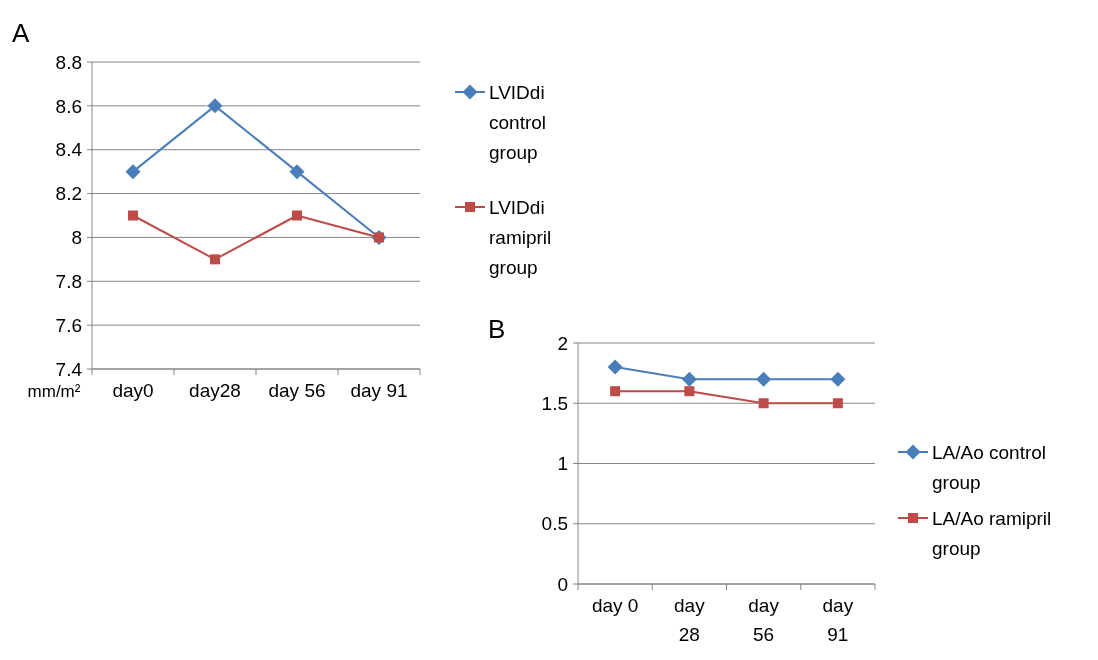 This screenshot has height=660, width=1098. Describe the element at coordinates (518, 122) in the screenshot. I see `legend-label: LVIDdi control group` at that location.